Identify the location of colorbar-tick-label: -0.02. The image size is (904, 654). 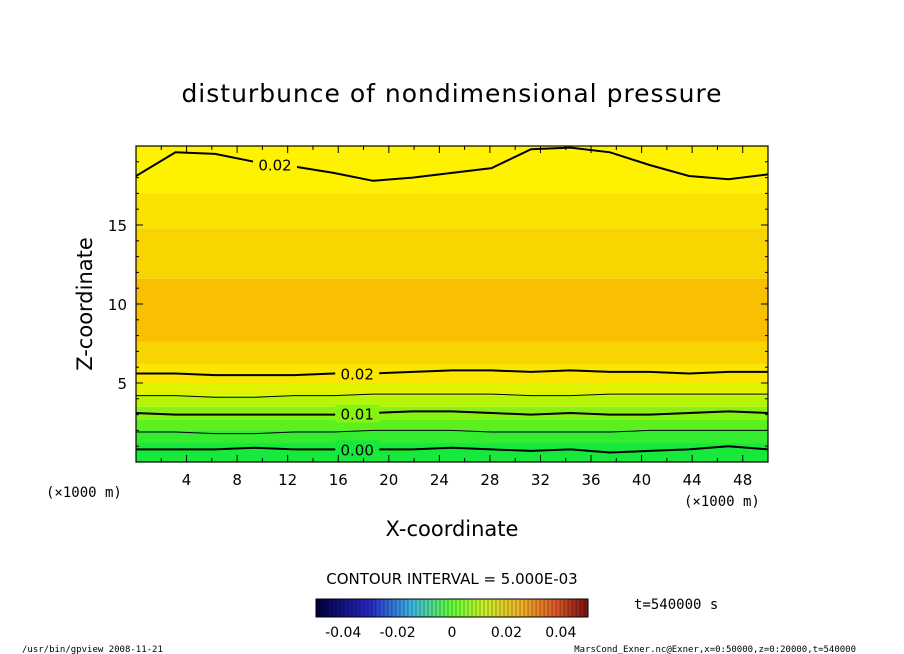
(397, 633).